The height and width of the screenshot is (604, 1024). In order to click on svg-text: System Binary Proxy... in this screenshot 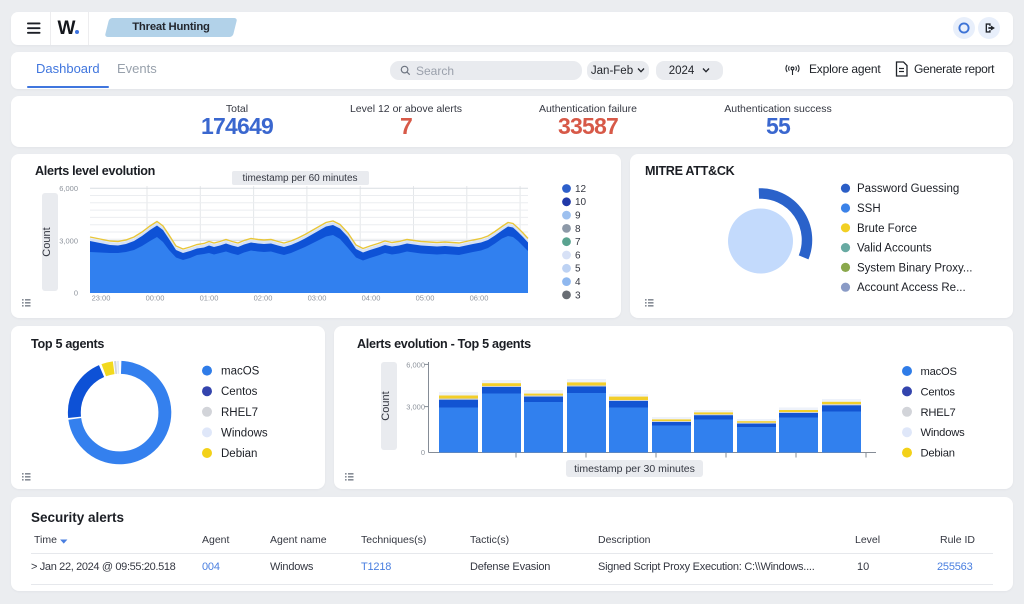, I will do `click(914, 268)`.